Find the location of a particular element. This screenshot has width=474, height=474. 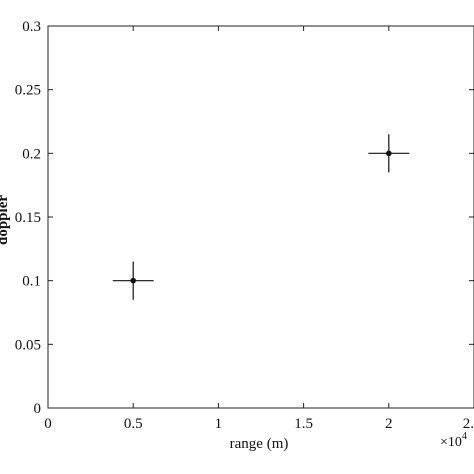

x-tick-label: 1 is located at coordinates (219, 424).